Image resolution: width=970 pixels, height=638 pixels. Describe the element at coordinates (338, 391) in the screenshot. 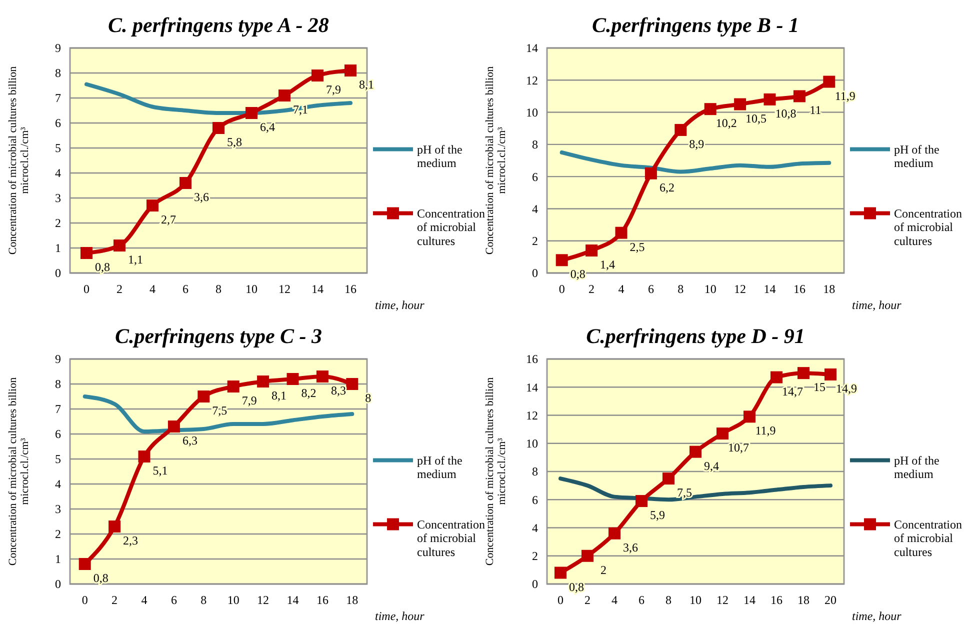

I see `data-label: 8,3` at that location.